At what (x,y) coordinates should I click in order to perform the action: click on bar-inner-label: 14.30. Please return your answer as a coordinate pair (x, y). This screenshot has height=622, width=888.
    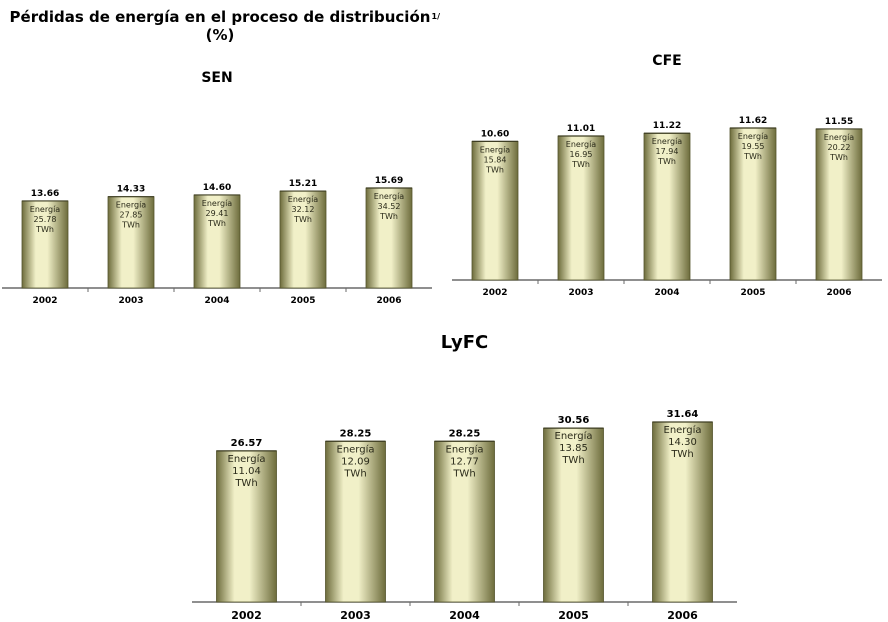
    Looking at the image, I should click on (682, 442).